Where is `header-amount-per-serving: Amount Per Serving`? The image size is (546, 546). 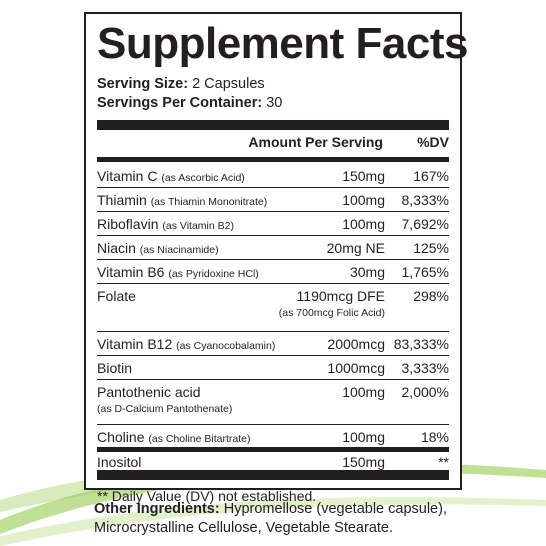
header-amount-per-serving: Amount Per Serving is located at coordinates (315, 142).